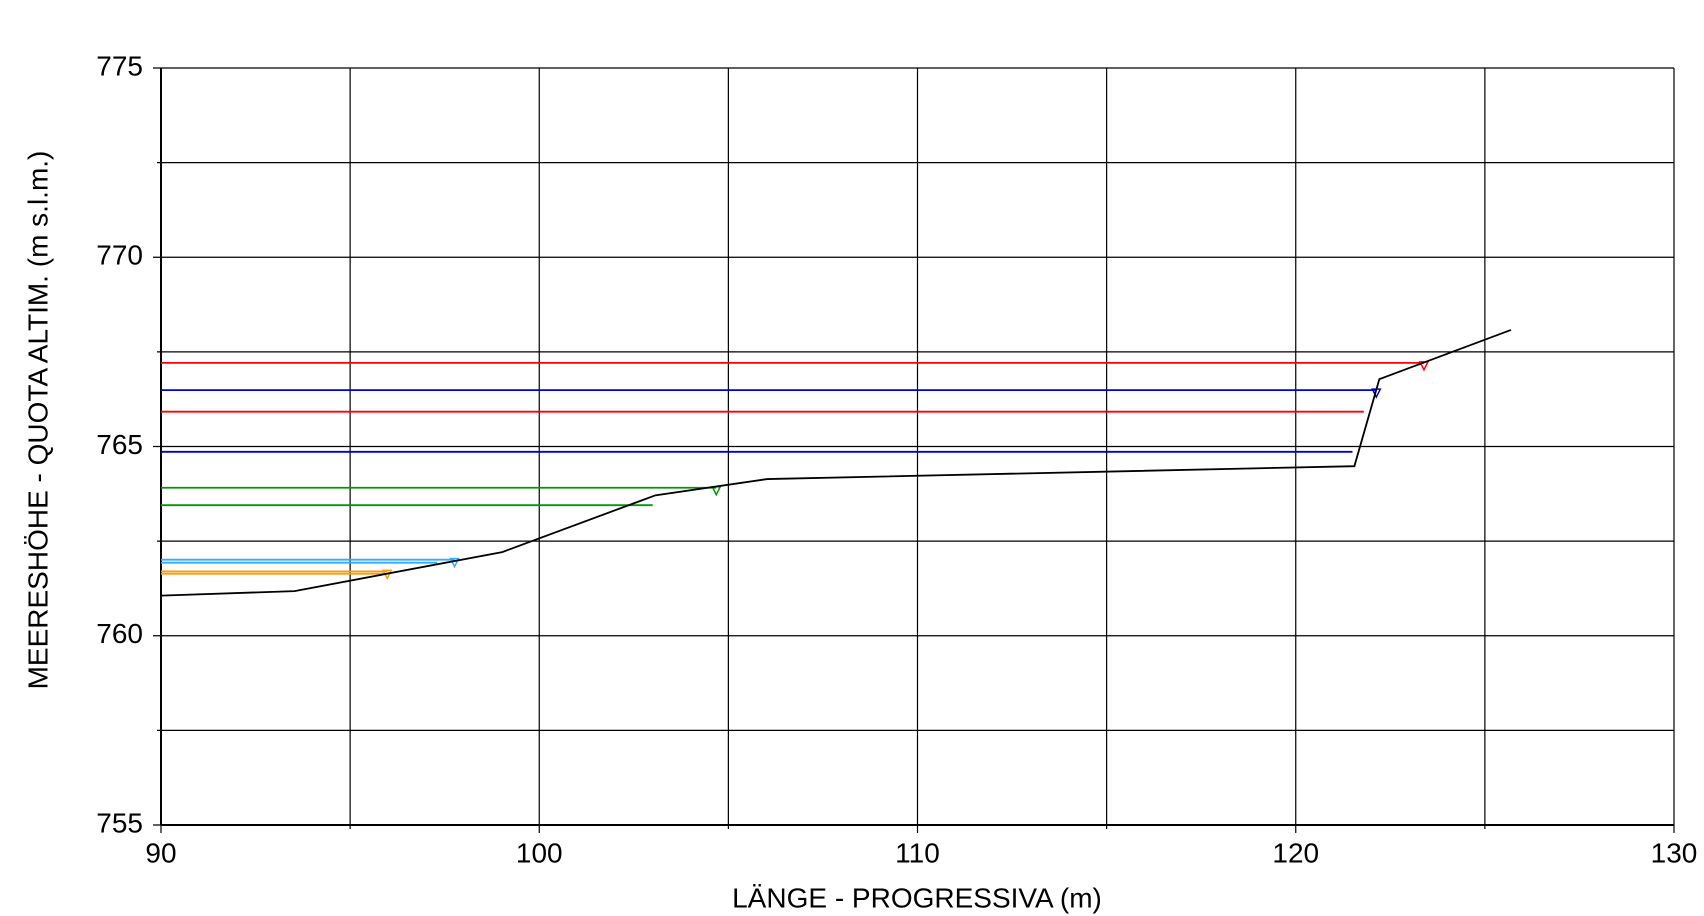 This screenshot has height=916, width=1704. Describe the element at coordinates (119, 444) in the screenshot. I see `y-tick-label: 765` at that location.